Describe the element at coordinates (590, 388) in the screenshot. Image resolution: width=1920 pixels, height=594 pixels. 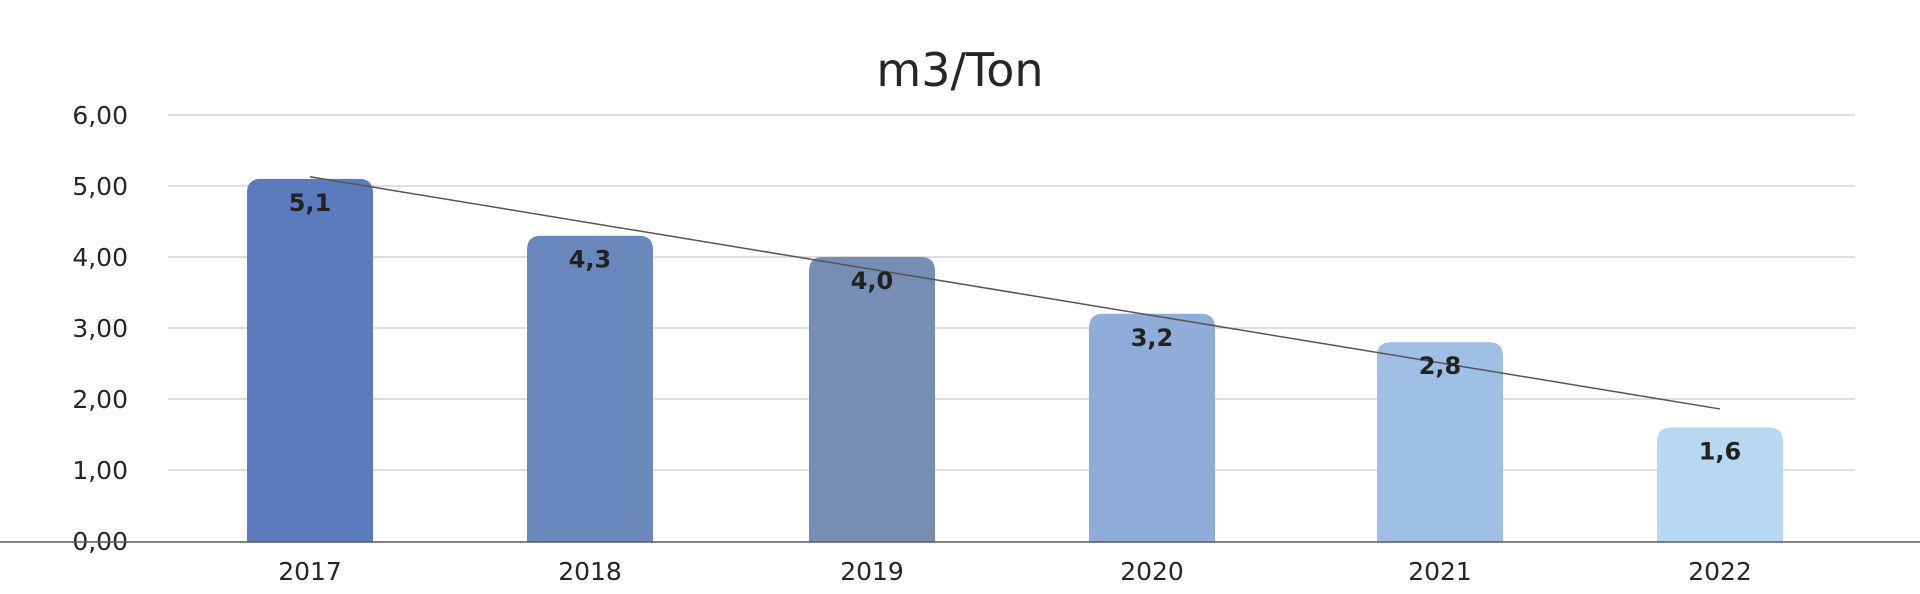
I see `bar-2018` at that location.